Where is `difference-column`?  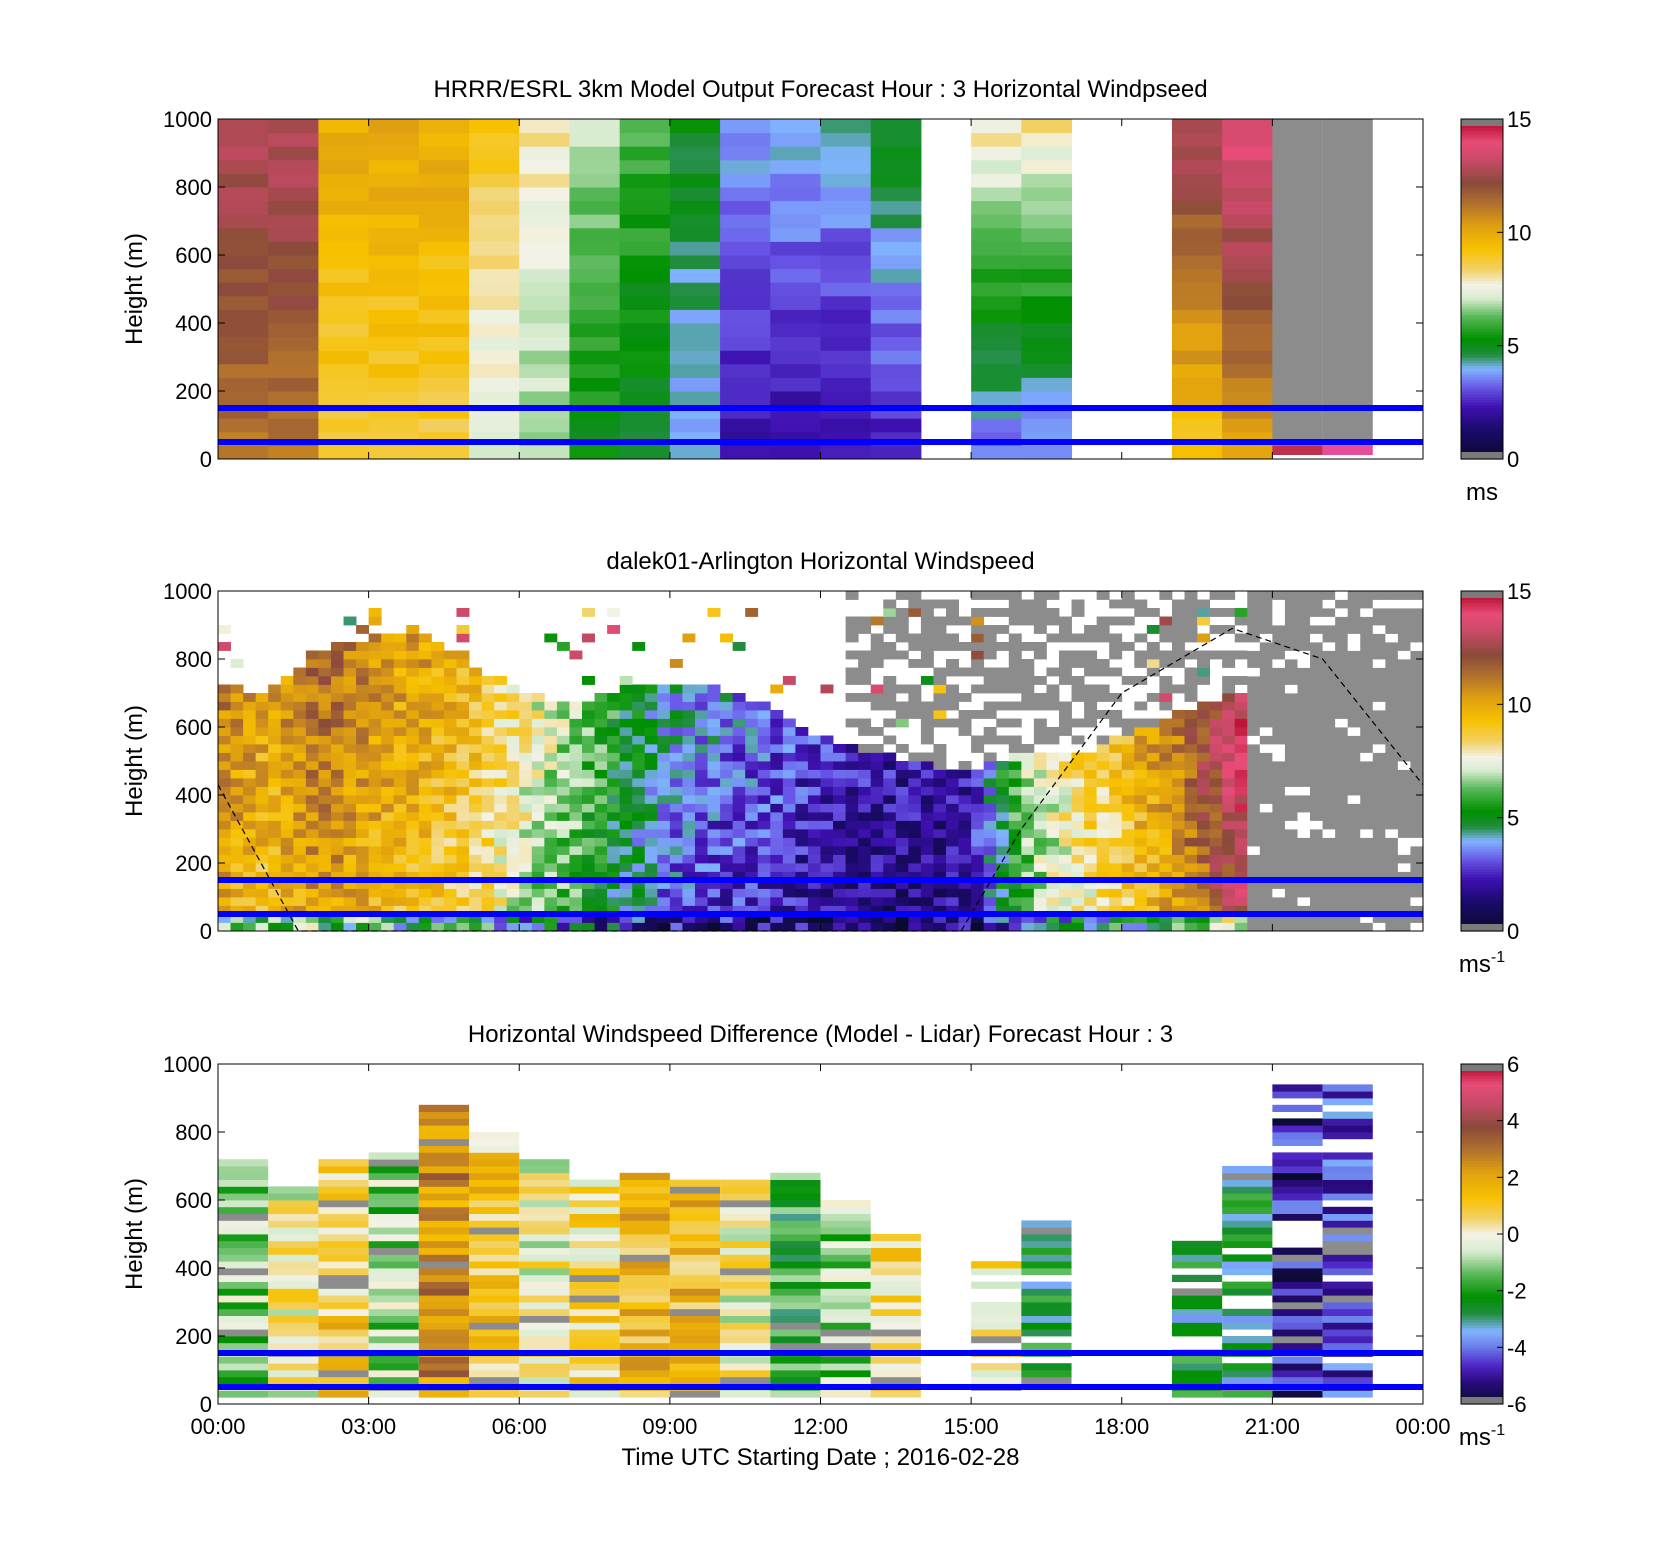 difference-column is located at coordinates (1247, 1282).